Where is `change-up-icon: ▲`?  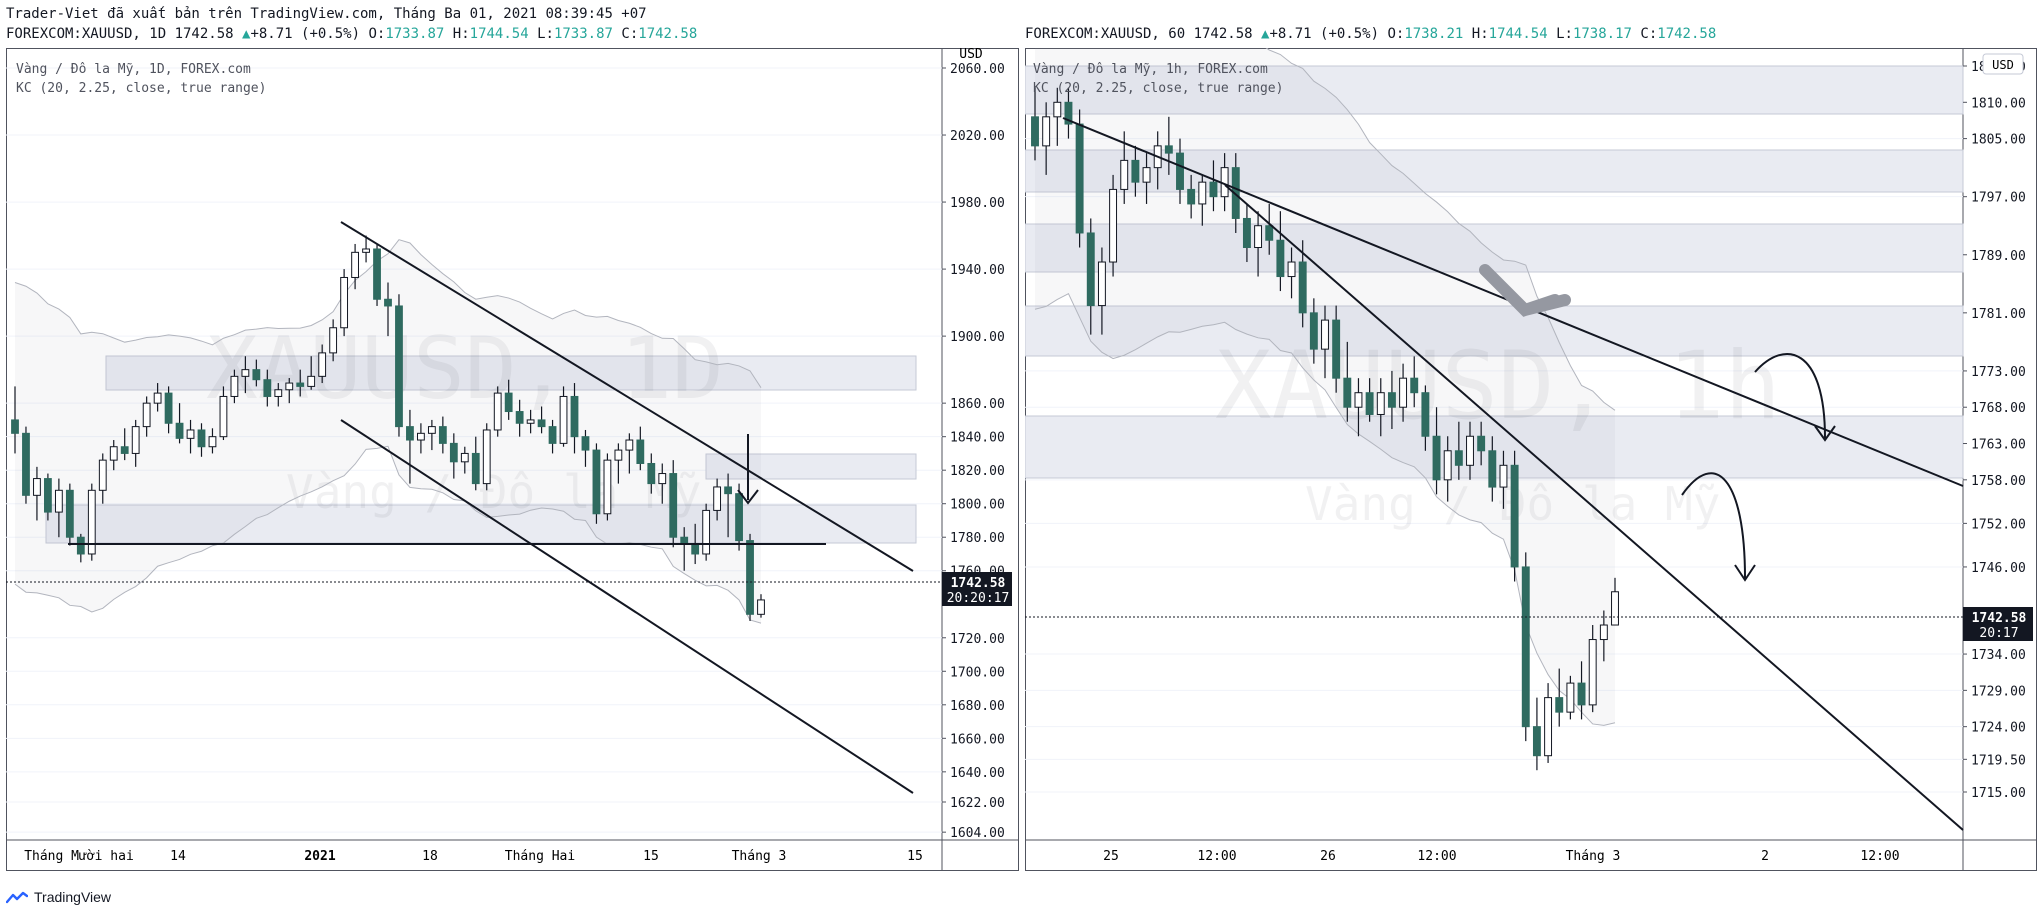
change-up-icon: ▲ is located at coordinates (246, 34).